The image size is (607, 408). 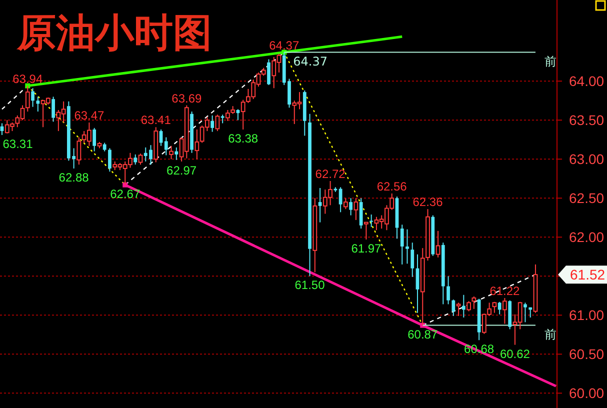 What do you see at coordinates (27, 79) in the screenshot?
I see `text: 63.94` at bounding box center [27, 79].